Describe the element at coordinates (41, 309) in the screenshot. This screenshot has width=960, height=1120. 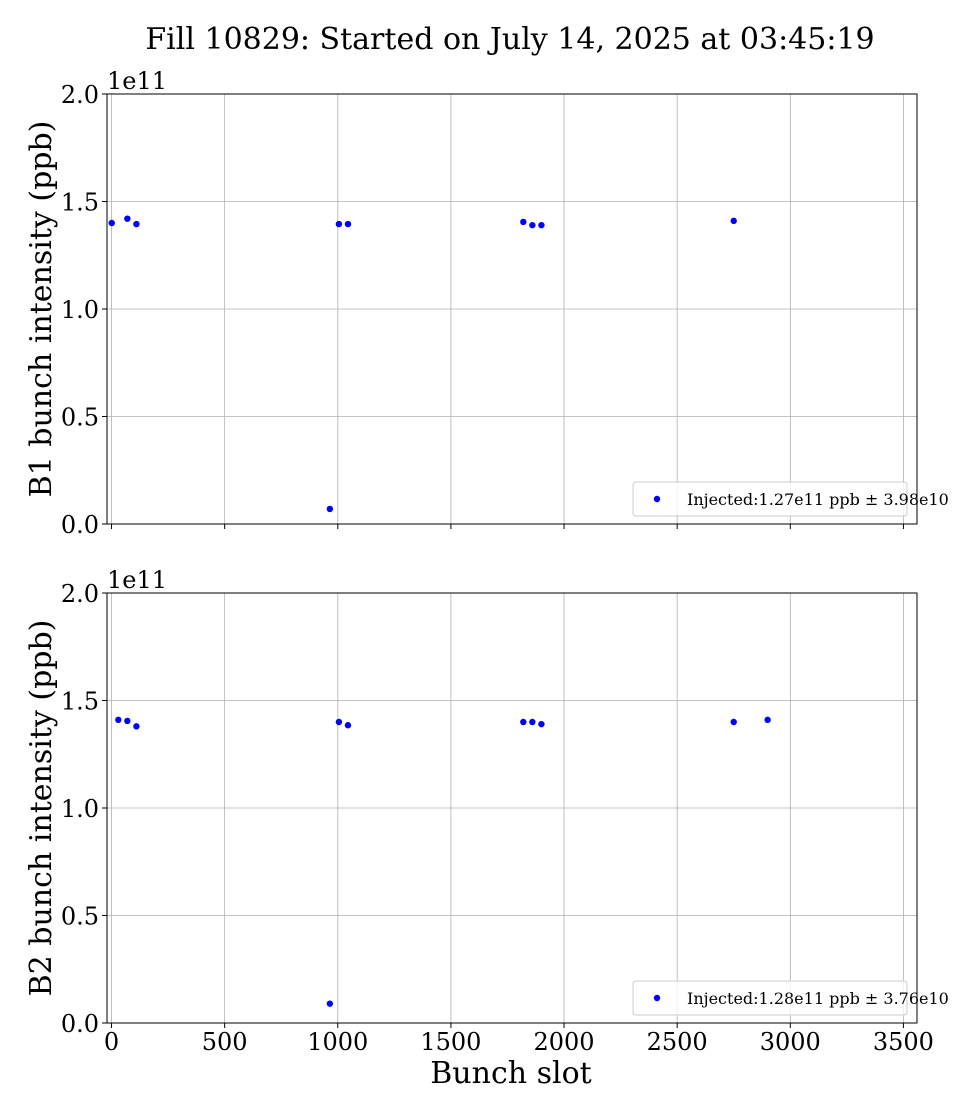
I see `y-axis-label: B1 bunch intensity (ppb)` at that location.